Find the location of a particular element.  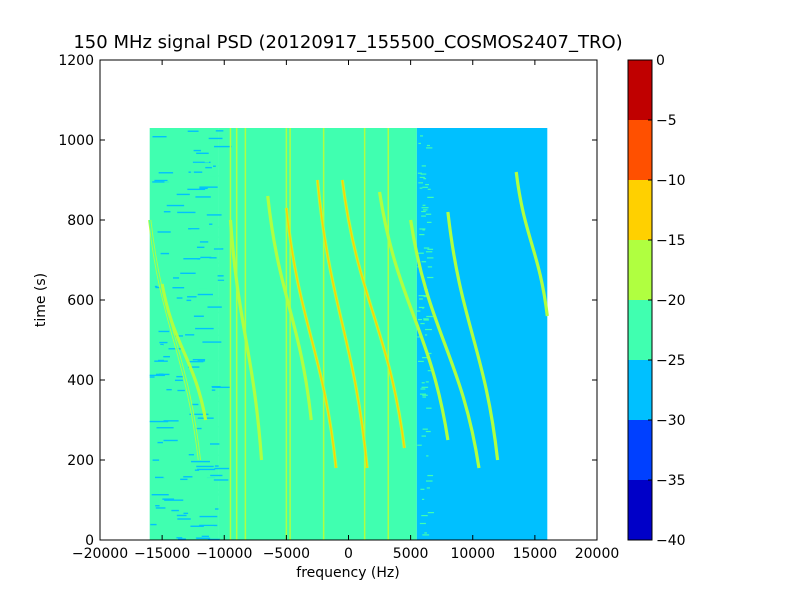

y-tick-label: 0 is located at coordinates (89, 541).